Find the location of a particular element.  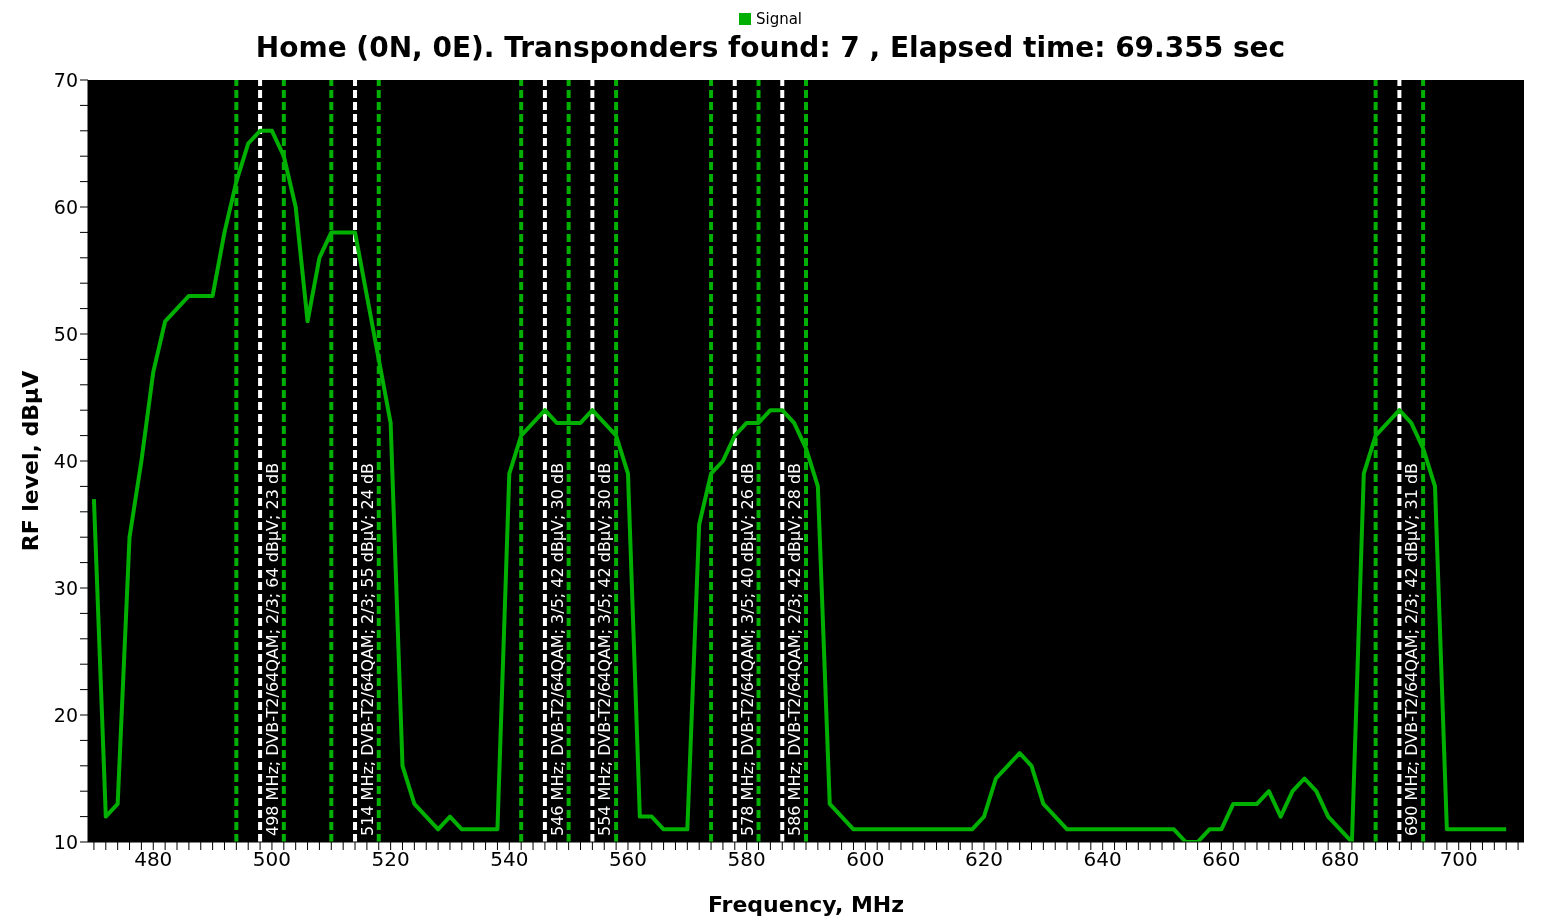

ref-line-label: 586 MHz; DVB-T2/64QAM; 2/3; 42 dBµV; 28 dB is located at coordinates (795, 649).